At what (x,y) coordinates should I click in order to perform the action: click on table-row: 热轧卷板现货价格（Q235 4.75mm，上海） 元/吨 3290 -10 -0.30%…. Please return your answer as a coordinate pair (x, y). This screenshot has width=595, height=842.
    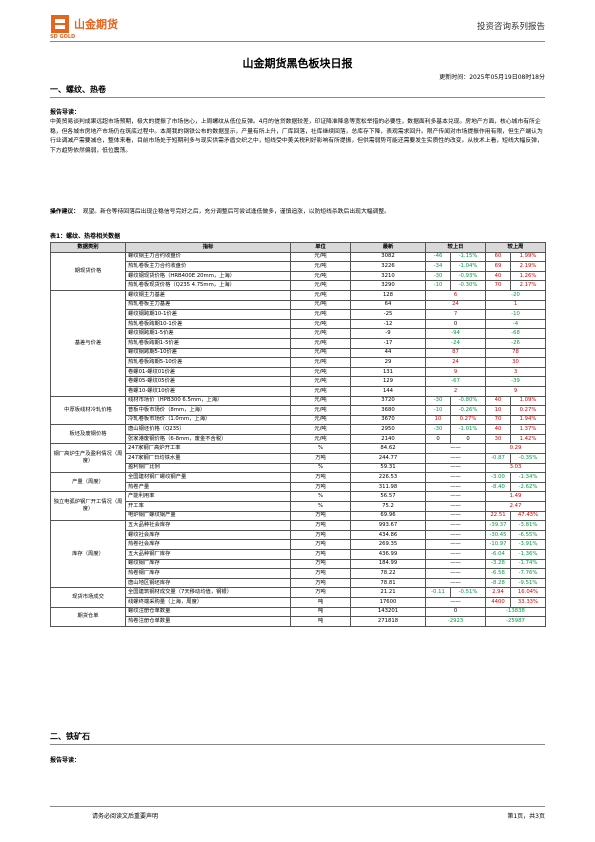
    Looking at the image, I should click on (298, 285).